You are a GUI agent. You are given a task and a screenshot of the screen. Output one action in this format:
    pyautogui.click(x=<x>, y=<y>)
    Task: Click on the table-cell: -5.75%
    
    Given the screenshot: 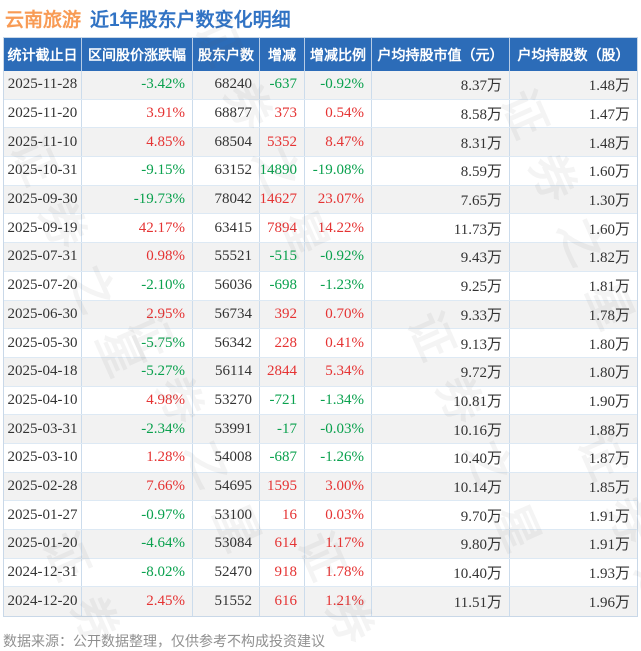 What is the action you would take?
    pyautogui.click(x=137, y=343)
    